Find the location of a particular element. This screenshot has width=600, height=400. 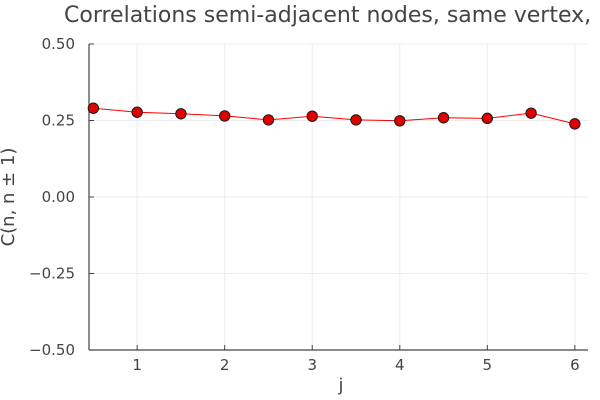

x-tick-label-2: 3 is located at coordinates (312, 365).